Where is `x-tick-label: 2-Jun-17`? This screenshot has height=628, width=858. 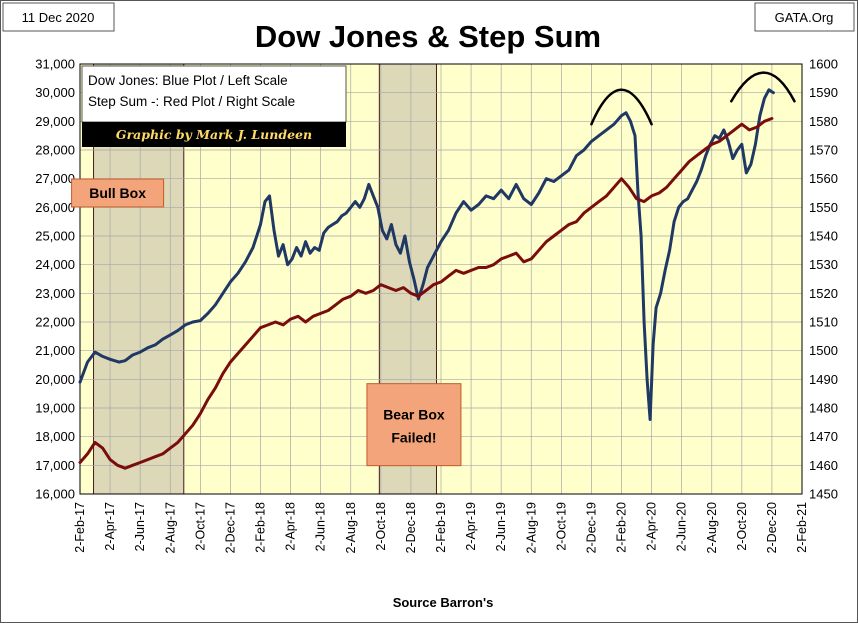 x-tick-label: 2-Jun-17 is located at coordinates (140, 526).